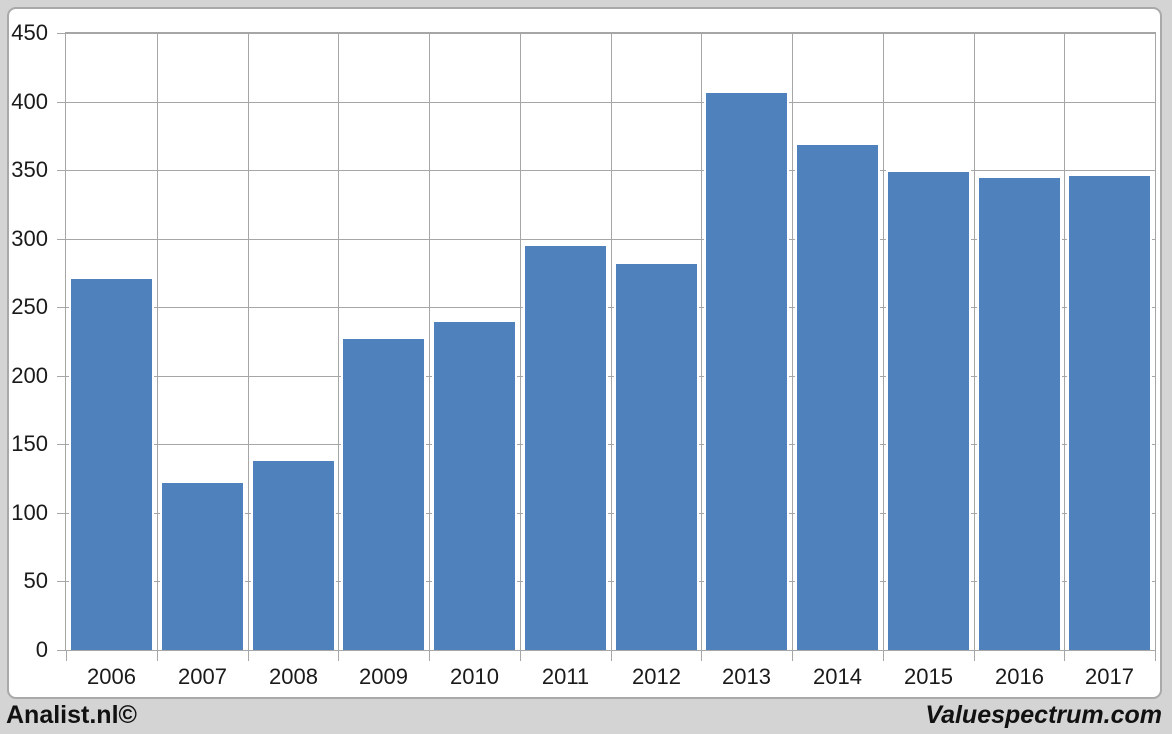 This screenshot has width=1172, height=734. What do you see at coordinates (29, 444) in the screenshot?
I see `y-axis-tick-label: 150` at bounding box center [29, 444].